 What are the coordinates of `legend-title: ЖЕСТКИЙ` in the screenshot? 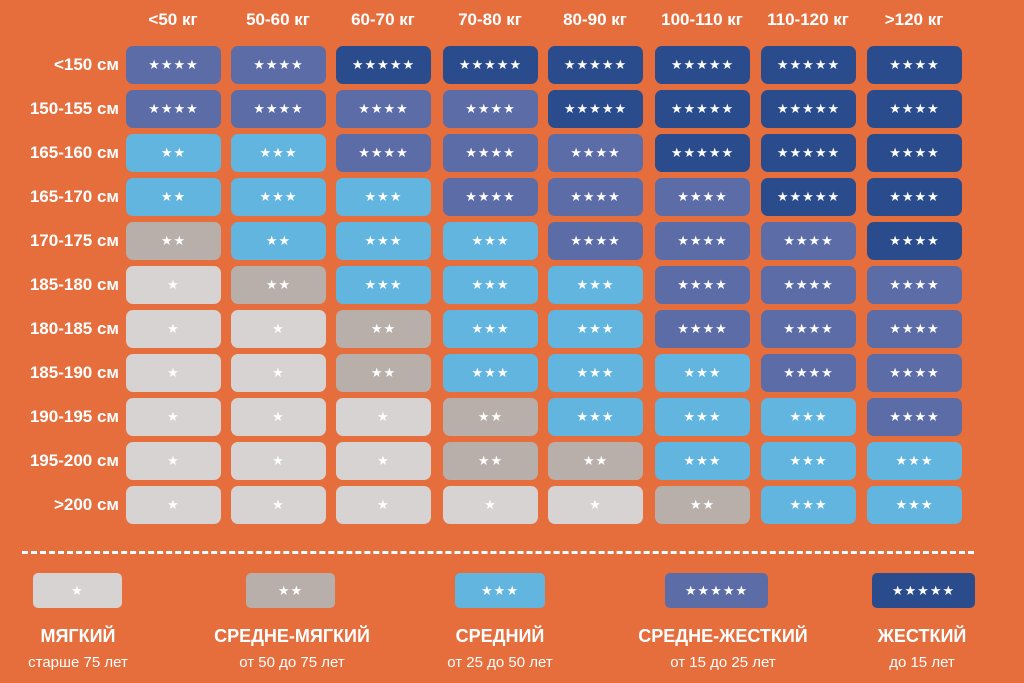 It's located at (922, 636).